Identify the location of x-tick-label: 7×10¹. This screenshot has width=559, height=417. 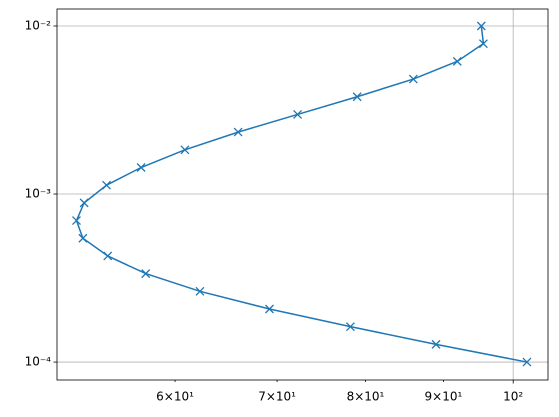
(277, 397).